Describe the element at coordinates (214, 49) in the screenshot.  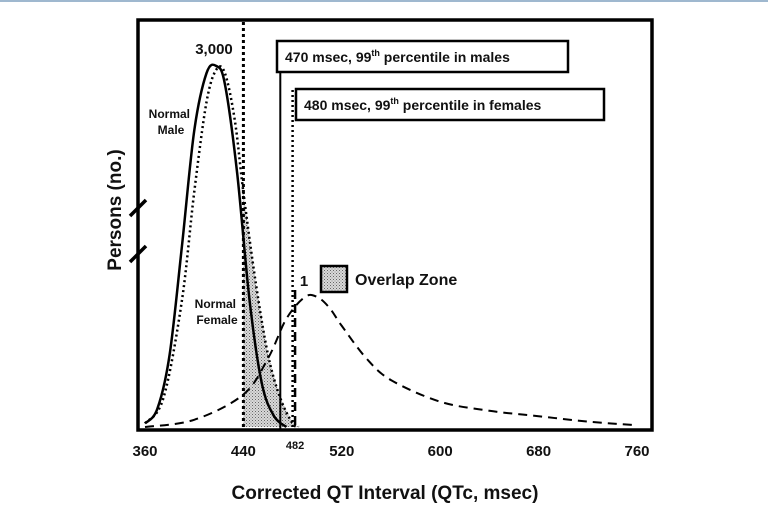
I see `peak-label-3000: 3,000` at that location.